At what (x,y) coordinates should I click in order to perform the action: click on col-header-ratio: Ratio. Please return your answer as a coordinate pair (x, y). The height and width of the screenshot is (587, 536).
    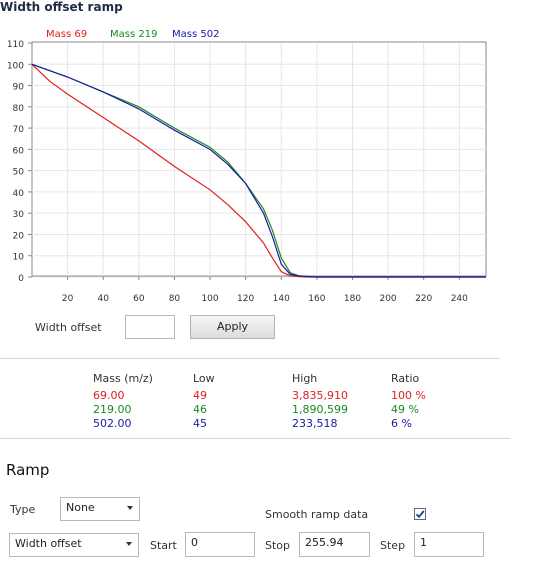
    Looking at the image, I should click on (405, 378).